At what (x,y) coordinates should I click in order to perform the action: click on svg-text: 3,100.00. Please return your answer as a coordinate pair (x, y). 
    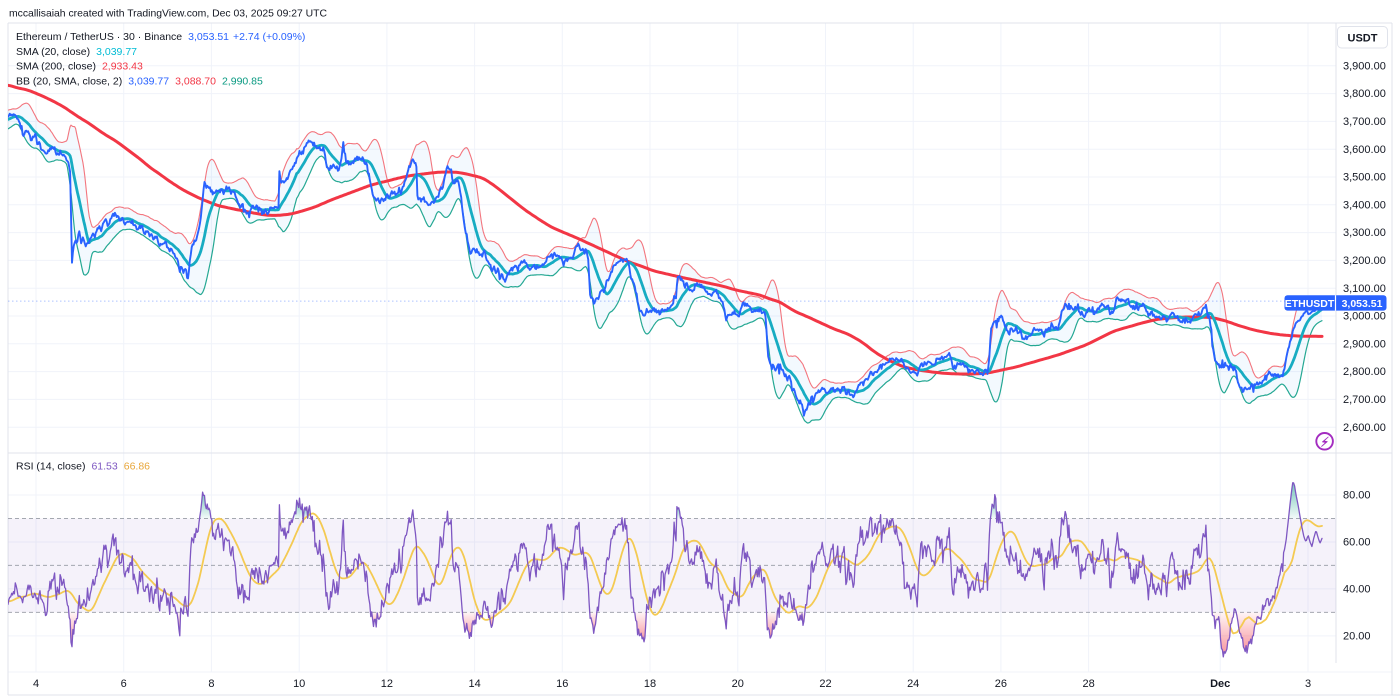
    Looking at the image, I should click on (1364, 289).